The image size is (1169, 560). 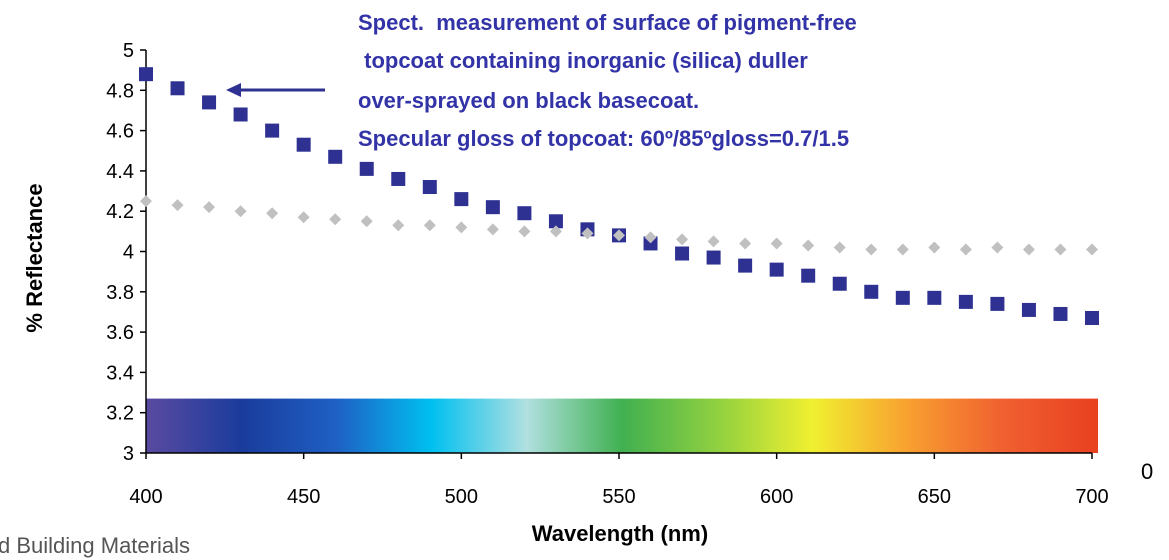 I want to click on y-tick-label: 4.4, so click(x=120, y=172).